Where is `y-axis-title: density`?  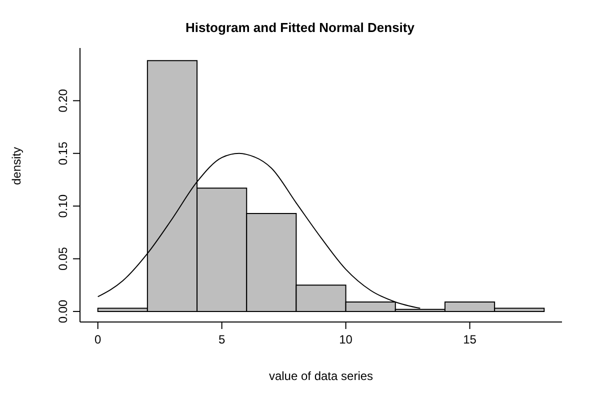
y-axis-title: density is located at coordinates (16, 165).